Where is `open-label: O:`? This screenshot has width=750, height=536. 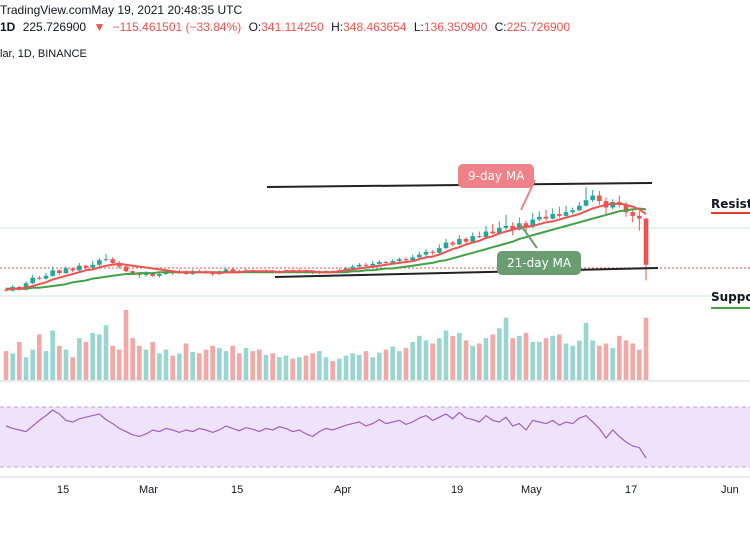 open-label: O: is located at coordinates (255, 27).